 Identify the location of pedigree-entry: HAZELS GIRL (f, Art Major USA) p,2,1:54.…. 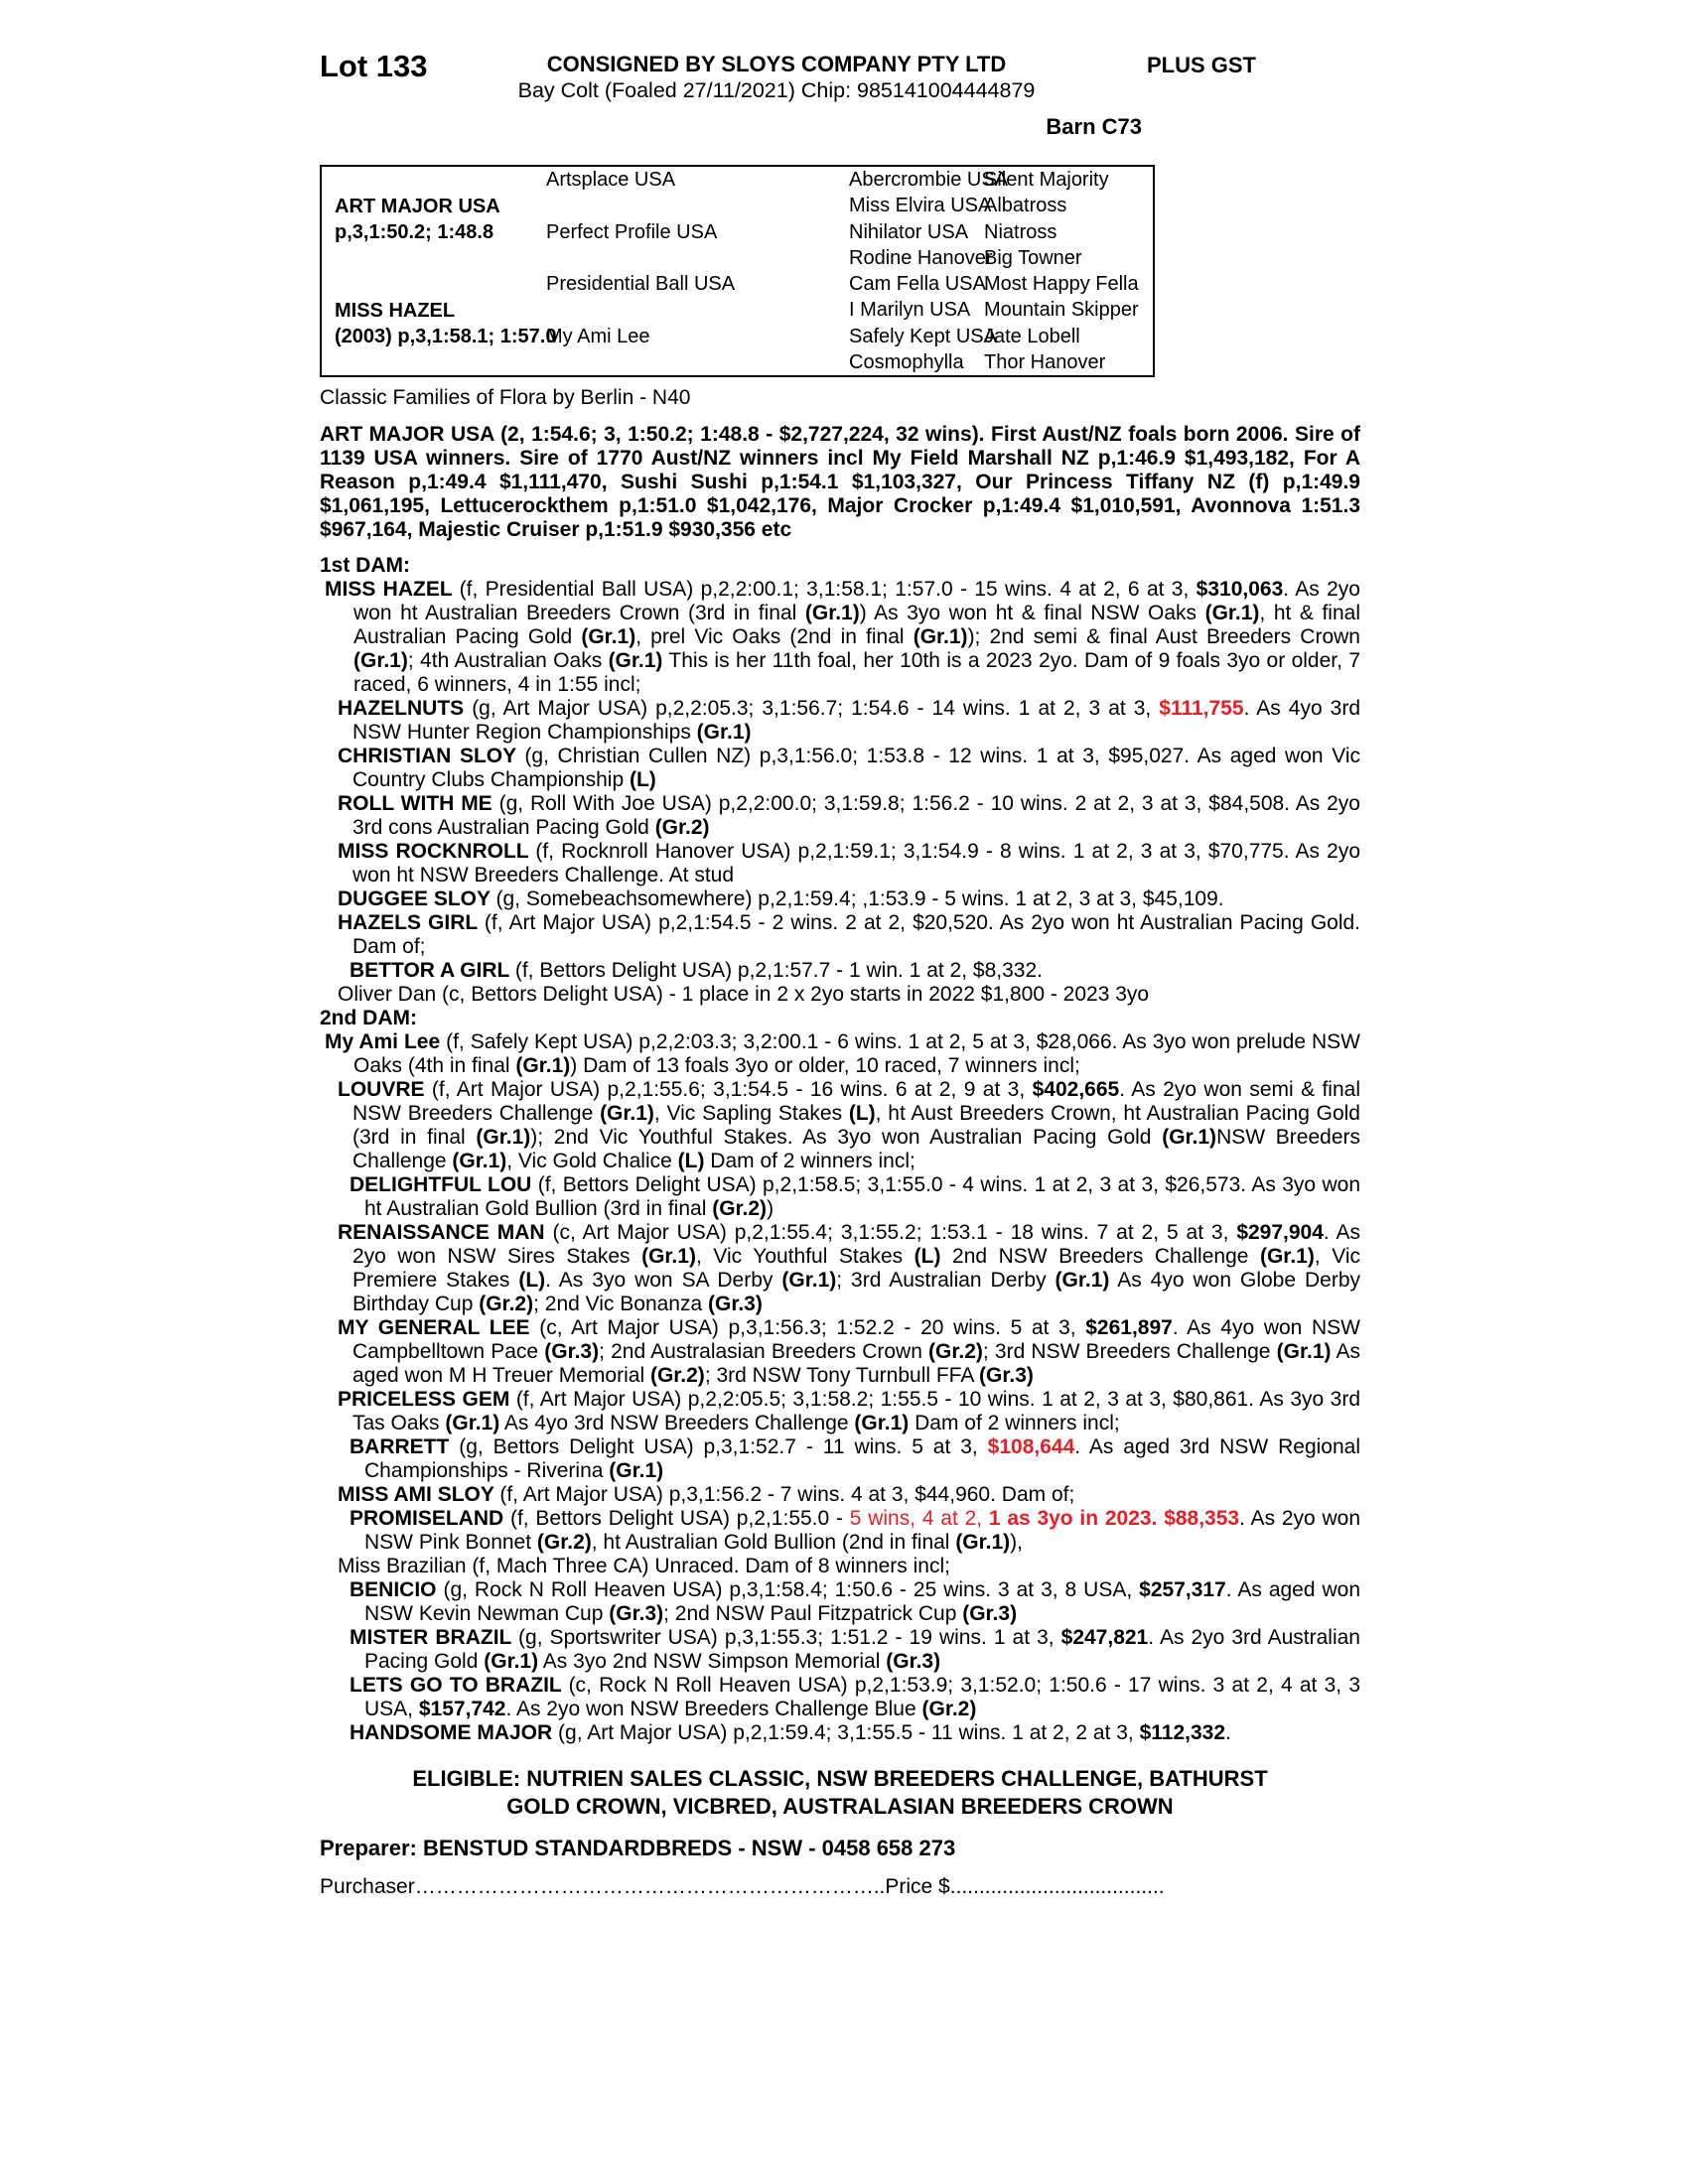
(849, 934).